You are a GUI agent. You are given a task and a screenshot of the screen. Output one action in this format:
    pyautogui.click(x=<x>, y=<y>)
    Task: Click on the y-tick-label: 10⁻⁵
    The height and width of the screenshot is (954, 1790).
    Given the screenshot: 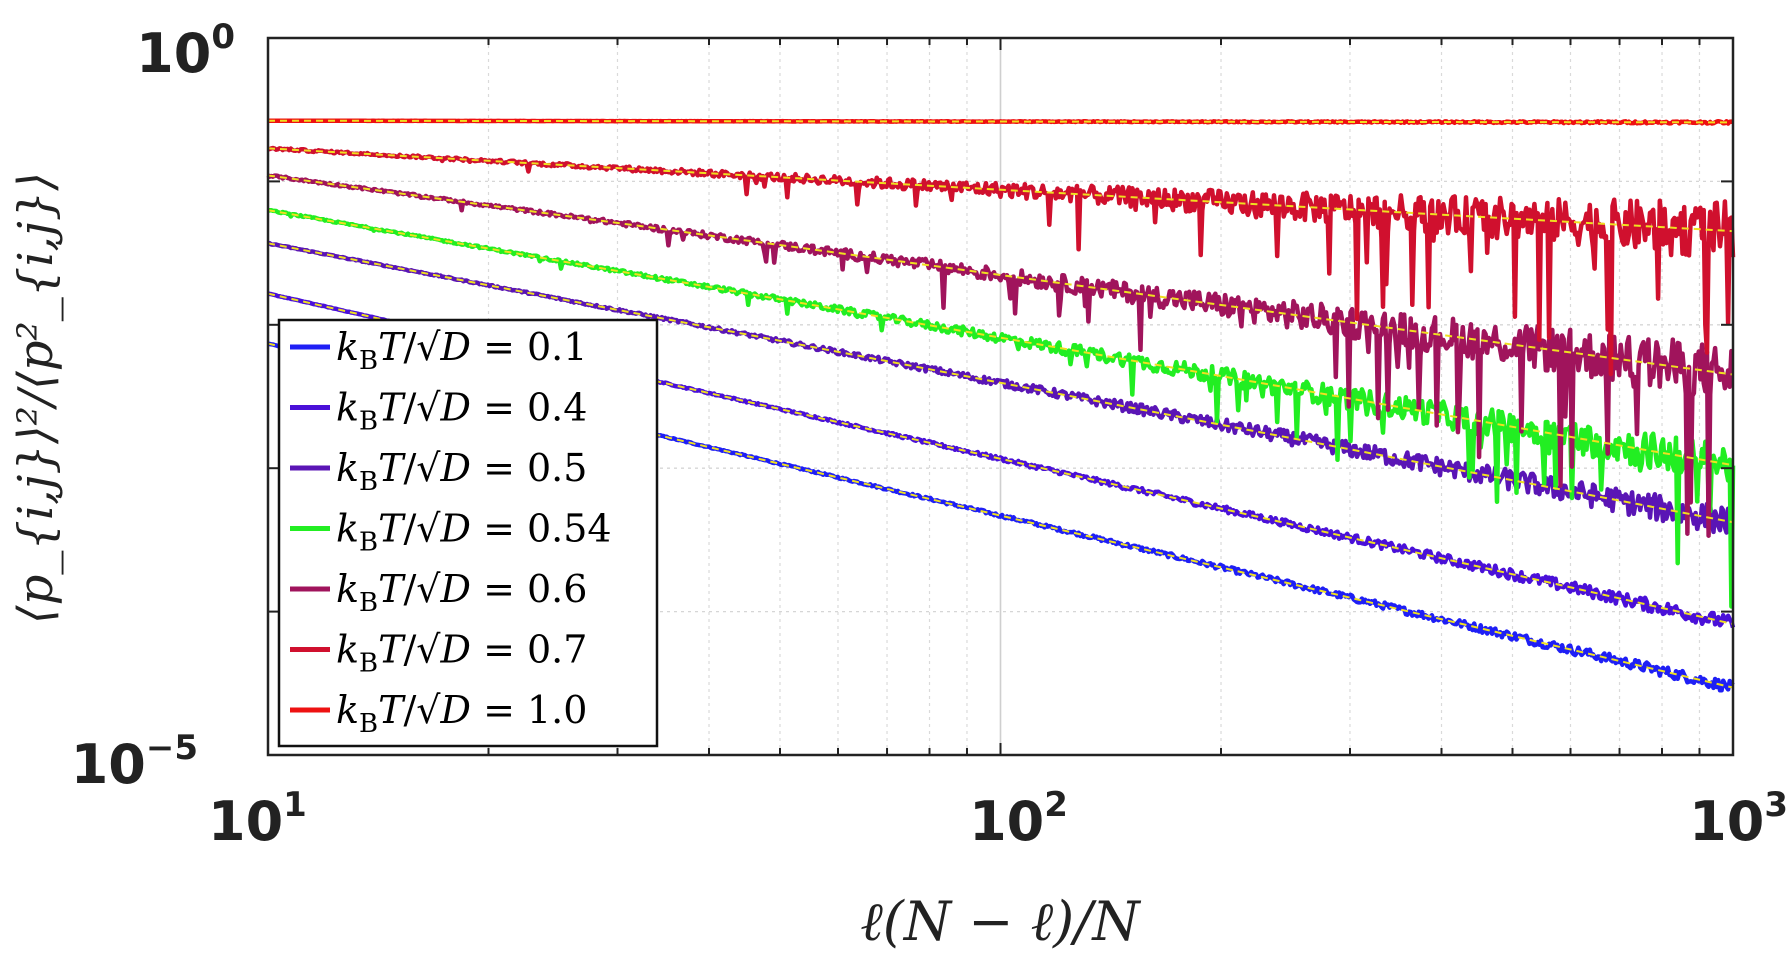 What is the action you would take?
    pyautogui.click(x=134, y=762)
    